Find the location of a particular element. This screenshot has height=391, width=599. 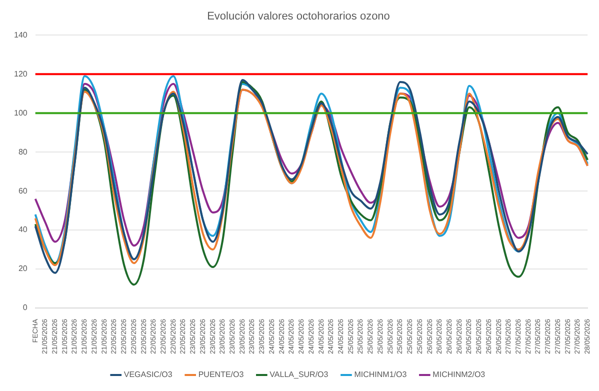

y-tick-label: 100 is located at coordinates (21, 113).